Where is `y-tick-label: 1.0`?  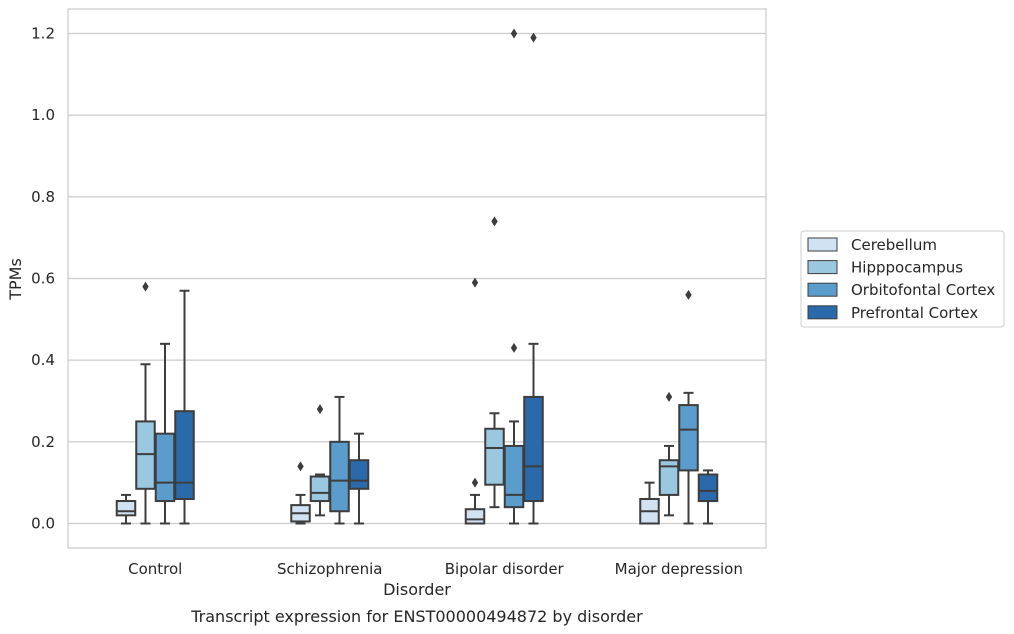
y-tick-label: 1.0 is located at coordinates (43, 115).